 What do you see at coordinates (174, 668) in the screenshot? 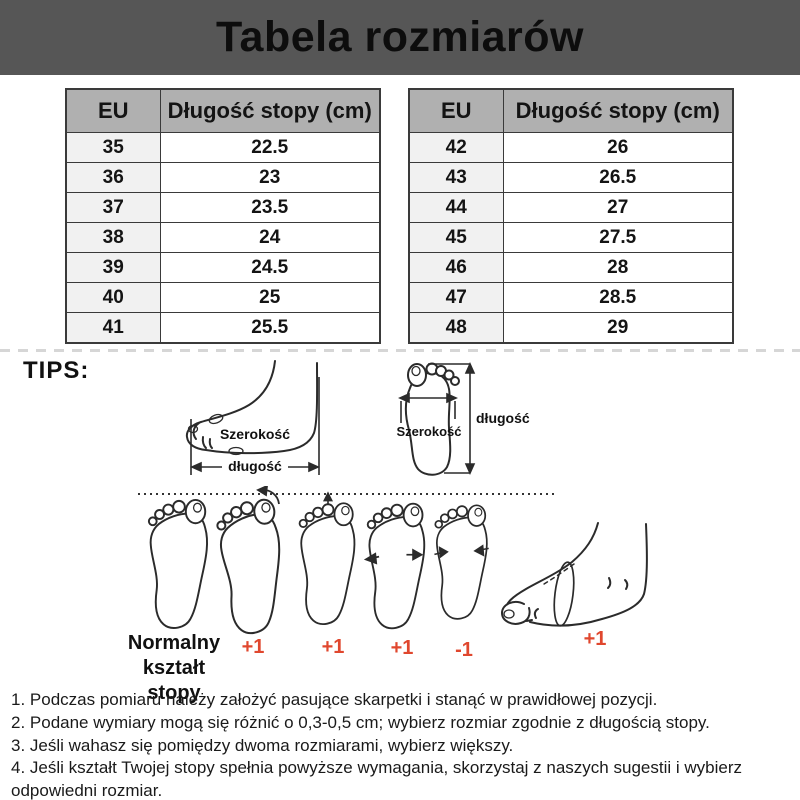
I see `normal-foot-shape-label: Normalny kształt stopy` at bounding box center [174, 668].